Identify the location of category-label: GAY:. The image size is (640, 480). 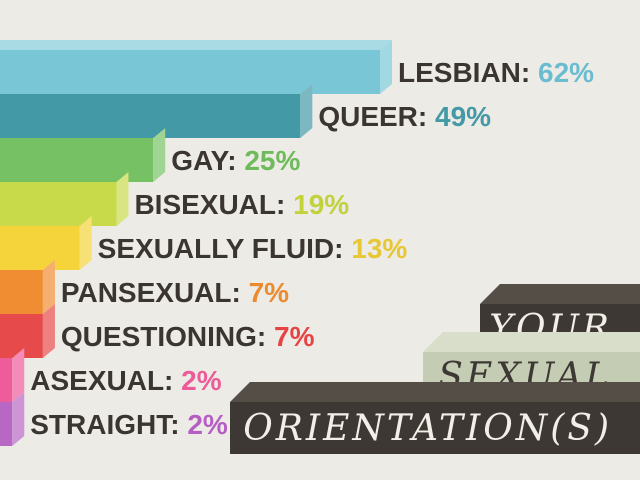
(207, 160).